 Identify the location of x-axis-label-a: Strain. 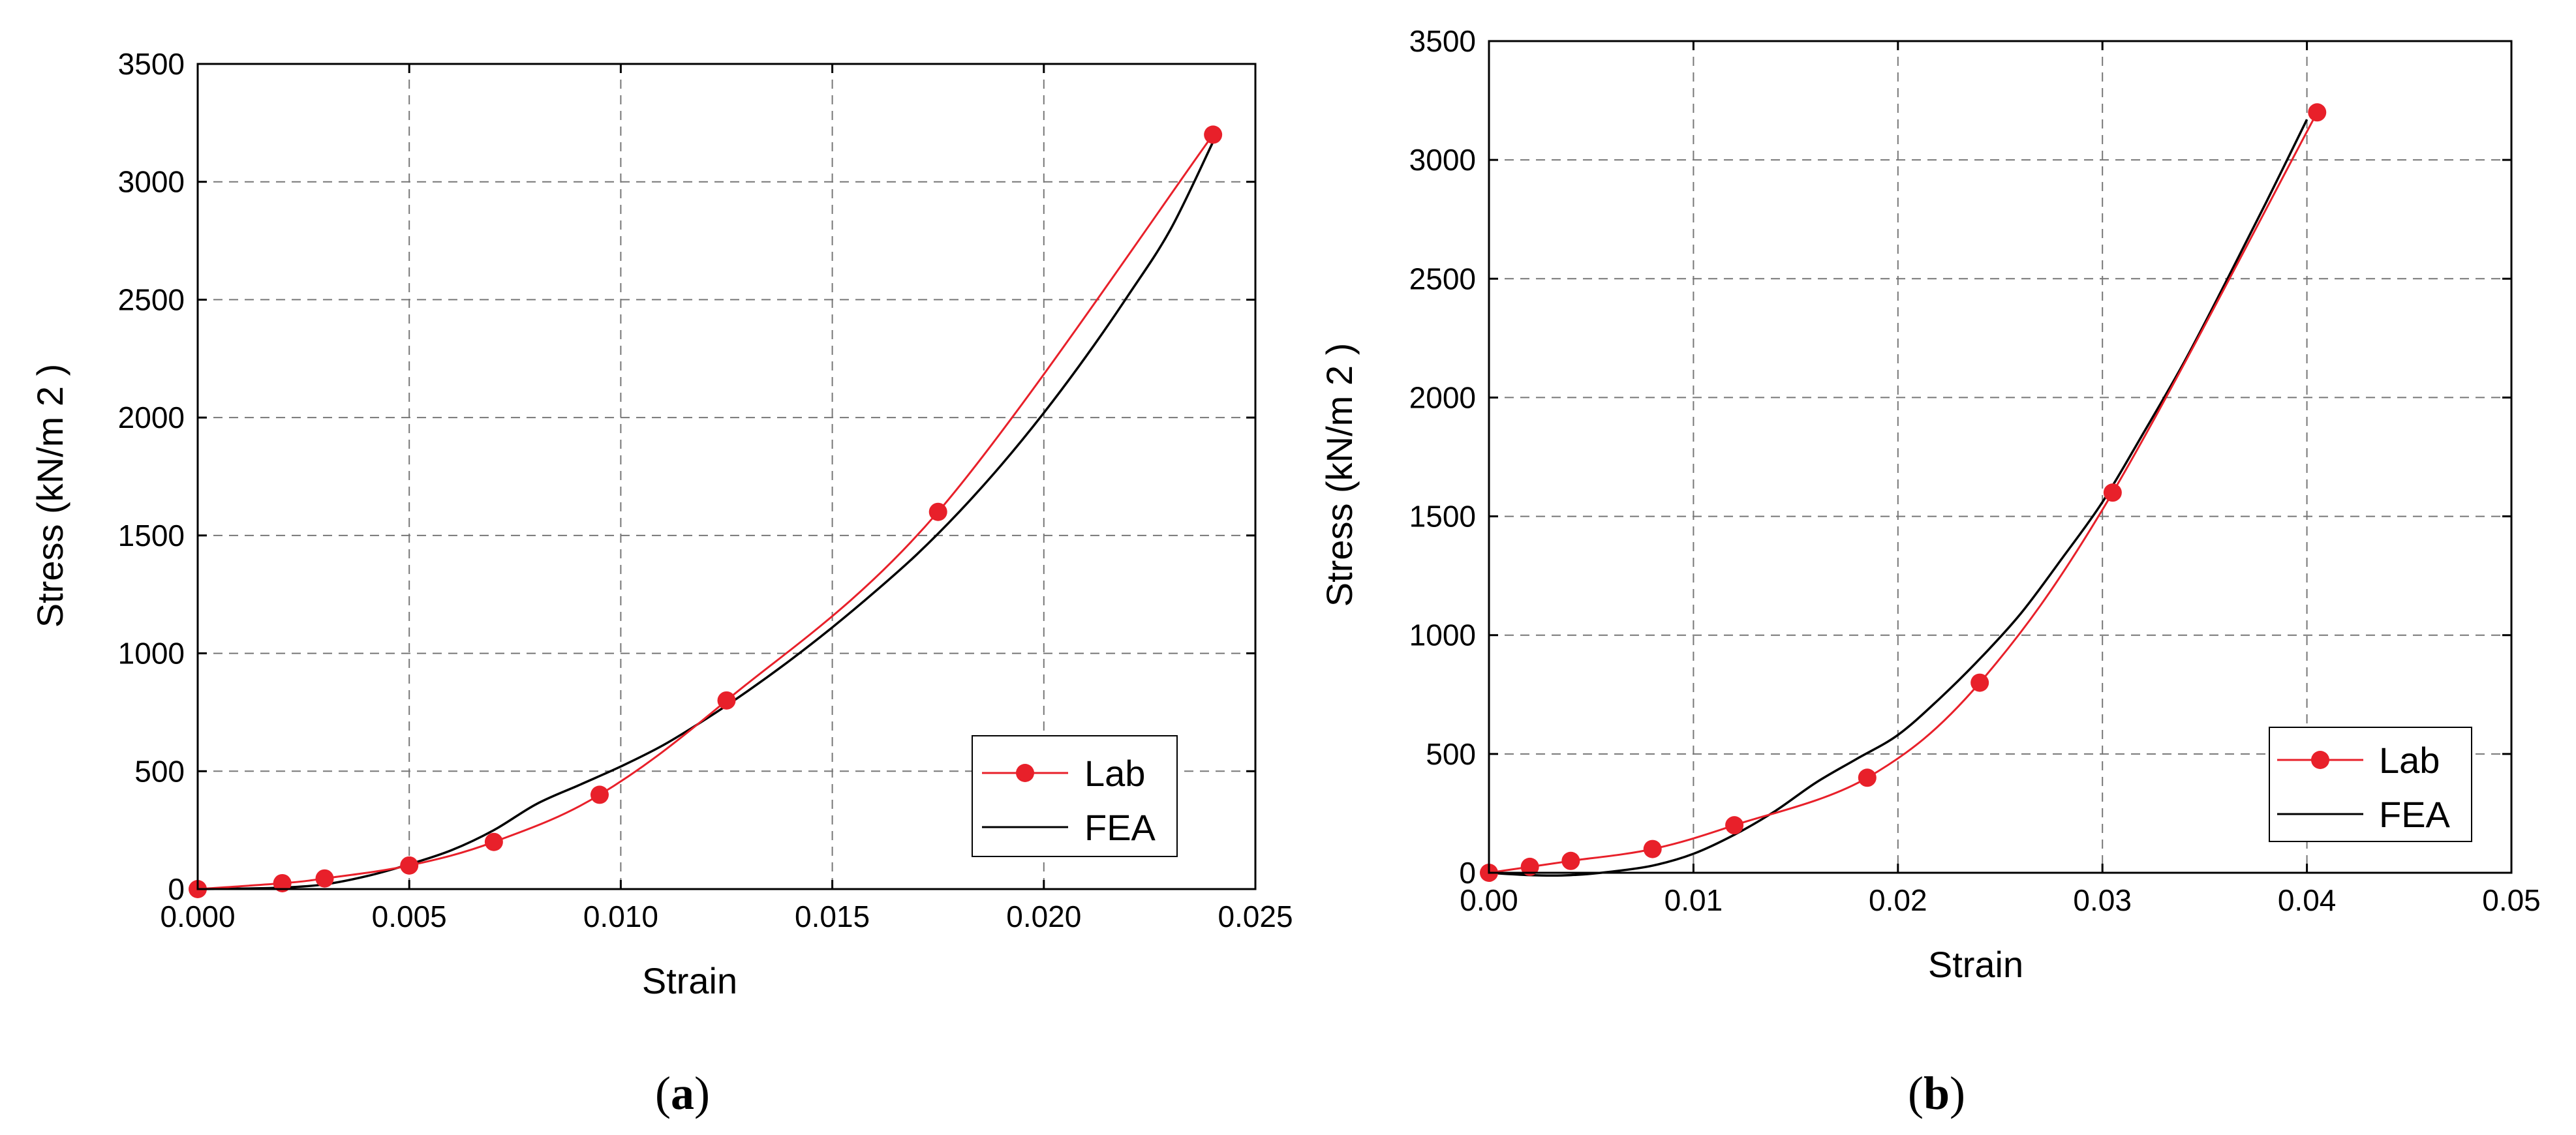
(689, 980).